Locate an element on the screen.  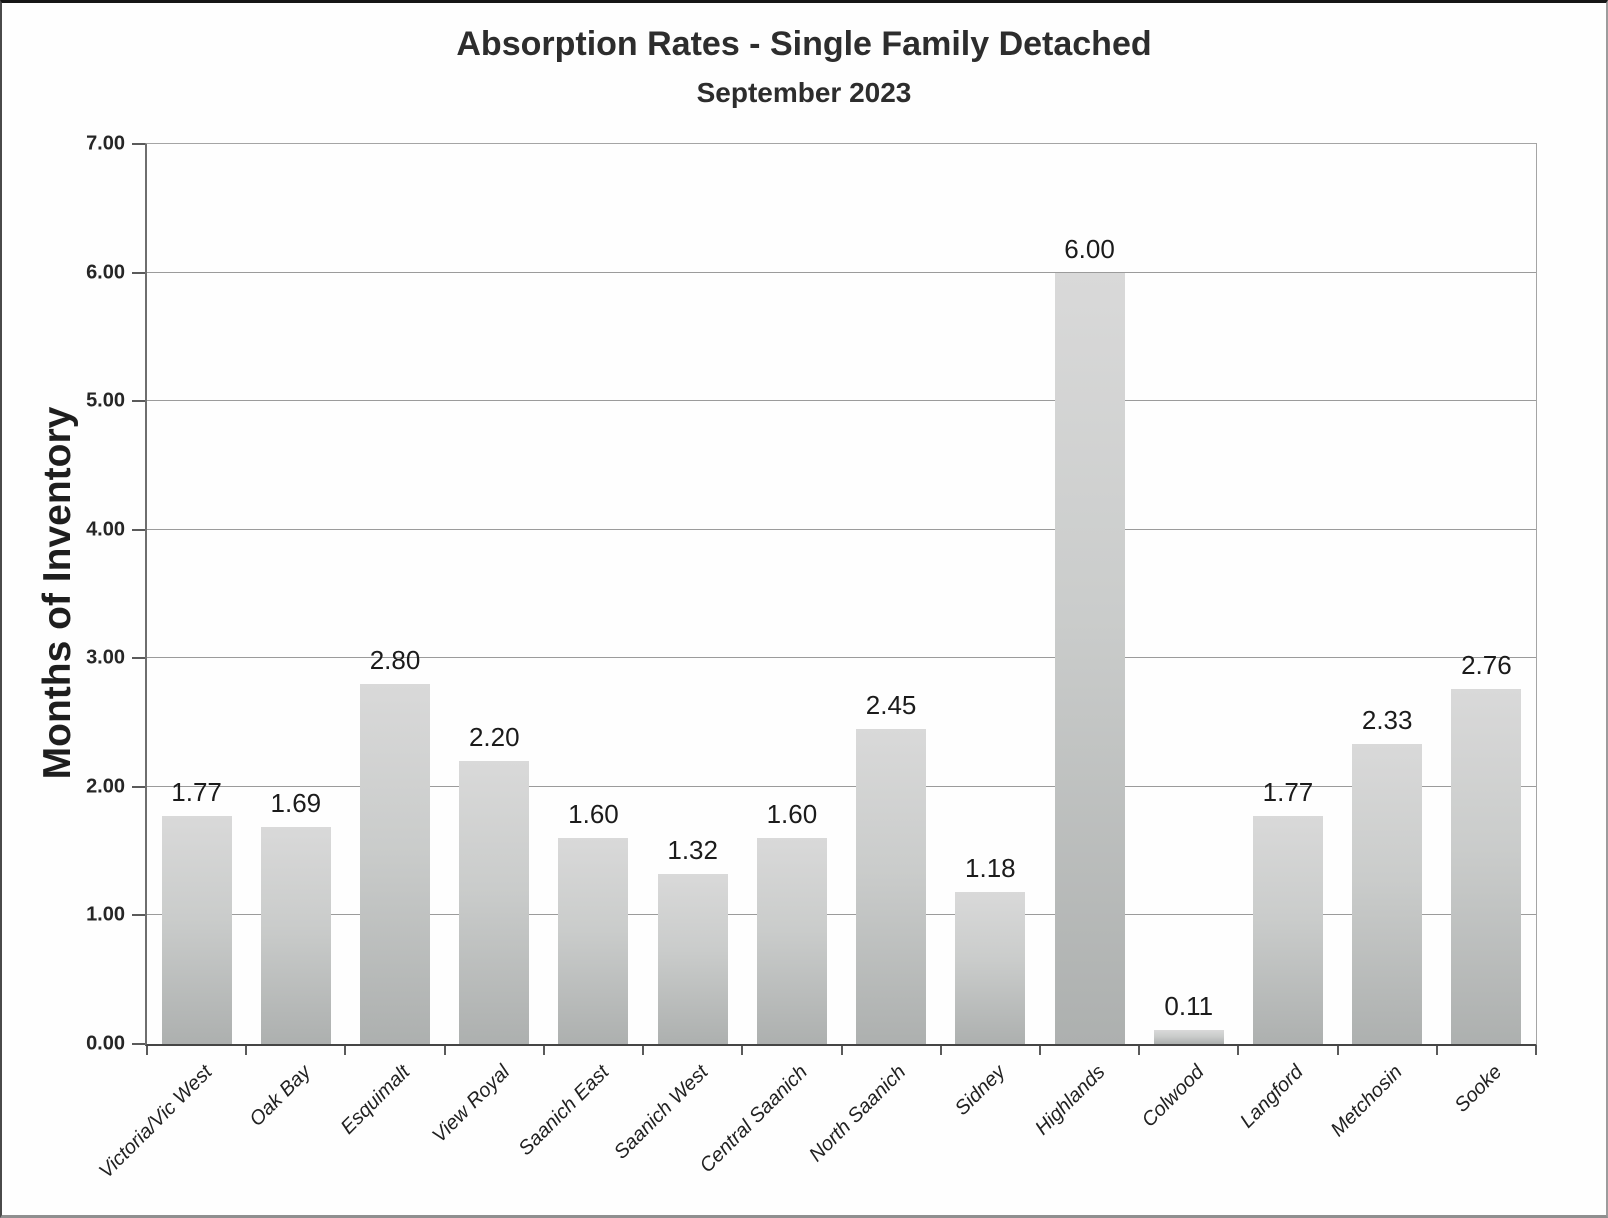
x-axis-label: North Saanich is located at coordinates (858, 1114).